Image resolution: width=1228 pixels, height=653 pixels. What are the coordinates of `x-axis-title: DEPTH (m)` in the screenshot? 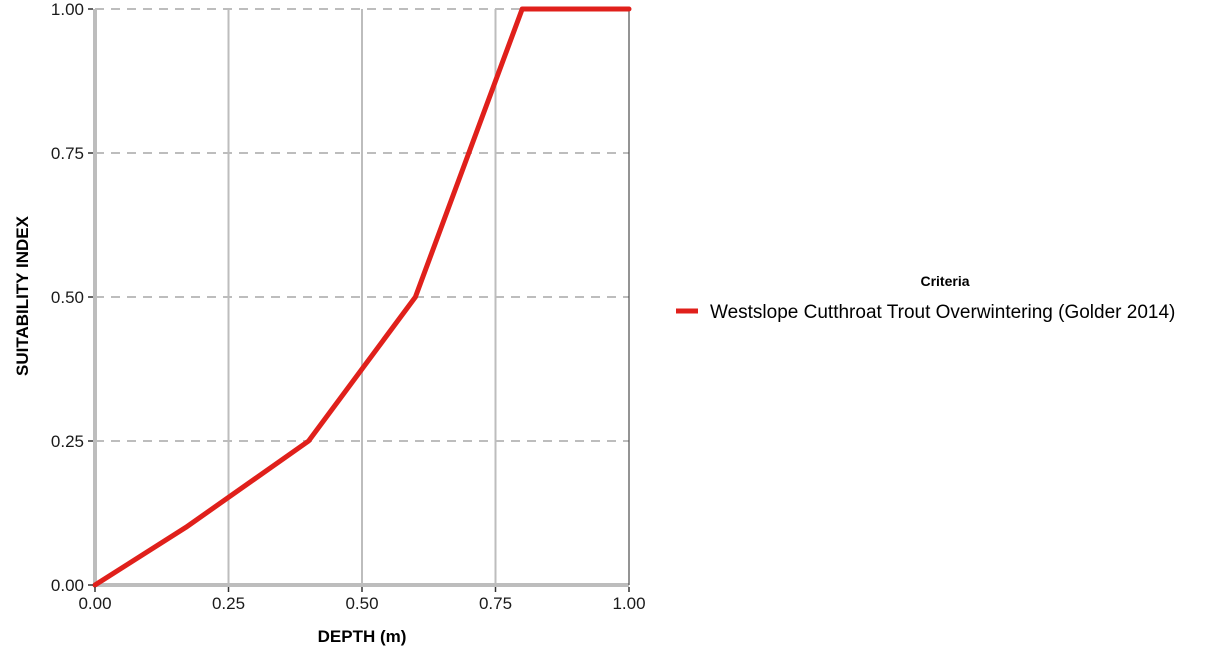 It's located at (362, 636).